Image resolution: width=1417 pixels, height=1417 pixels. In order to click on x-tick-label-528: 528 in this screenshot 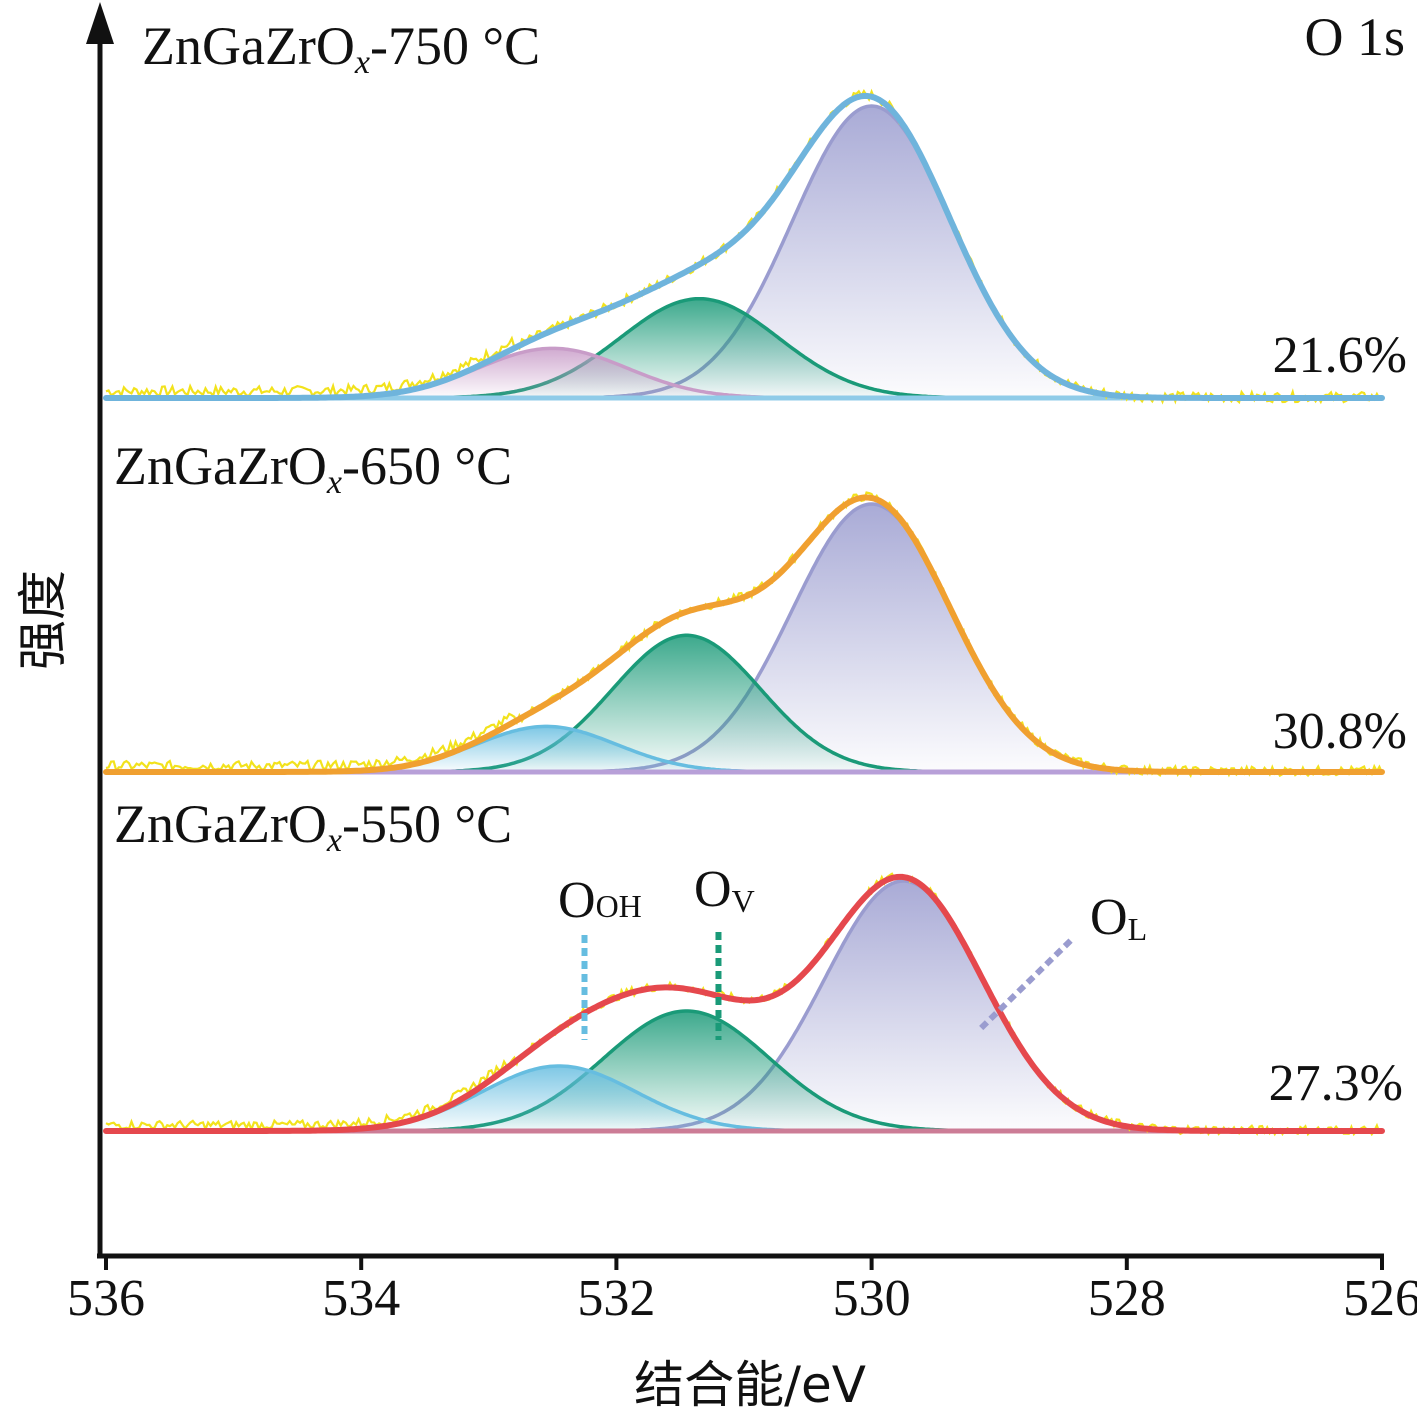, I will do `click(1127, 1298)`.